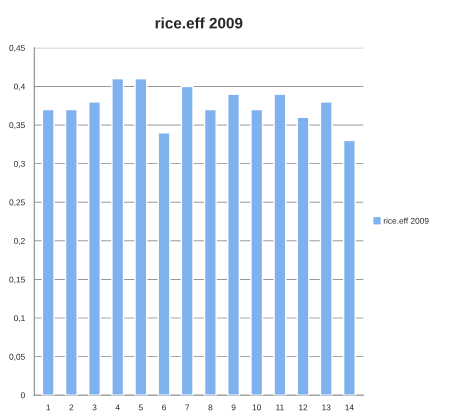  What do you see at coordinates (280, 407) in the screenshot?
I see `x-tick-label: 11` at bounding box center [280, 407].